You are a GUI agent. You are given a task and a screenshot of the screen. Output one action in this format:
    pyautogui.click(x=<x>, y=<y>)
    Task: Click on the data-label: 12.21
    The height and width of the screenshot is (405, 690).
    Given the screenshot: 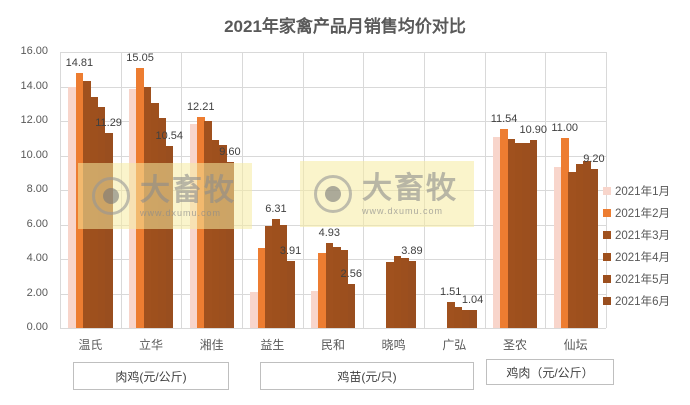 What is the action you would take?
    pyautogui.click(x=200, y=107)
    